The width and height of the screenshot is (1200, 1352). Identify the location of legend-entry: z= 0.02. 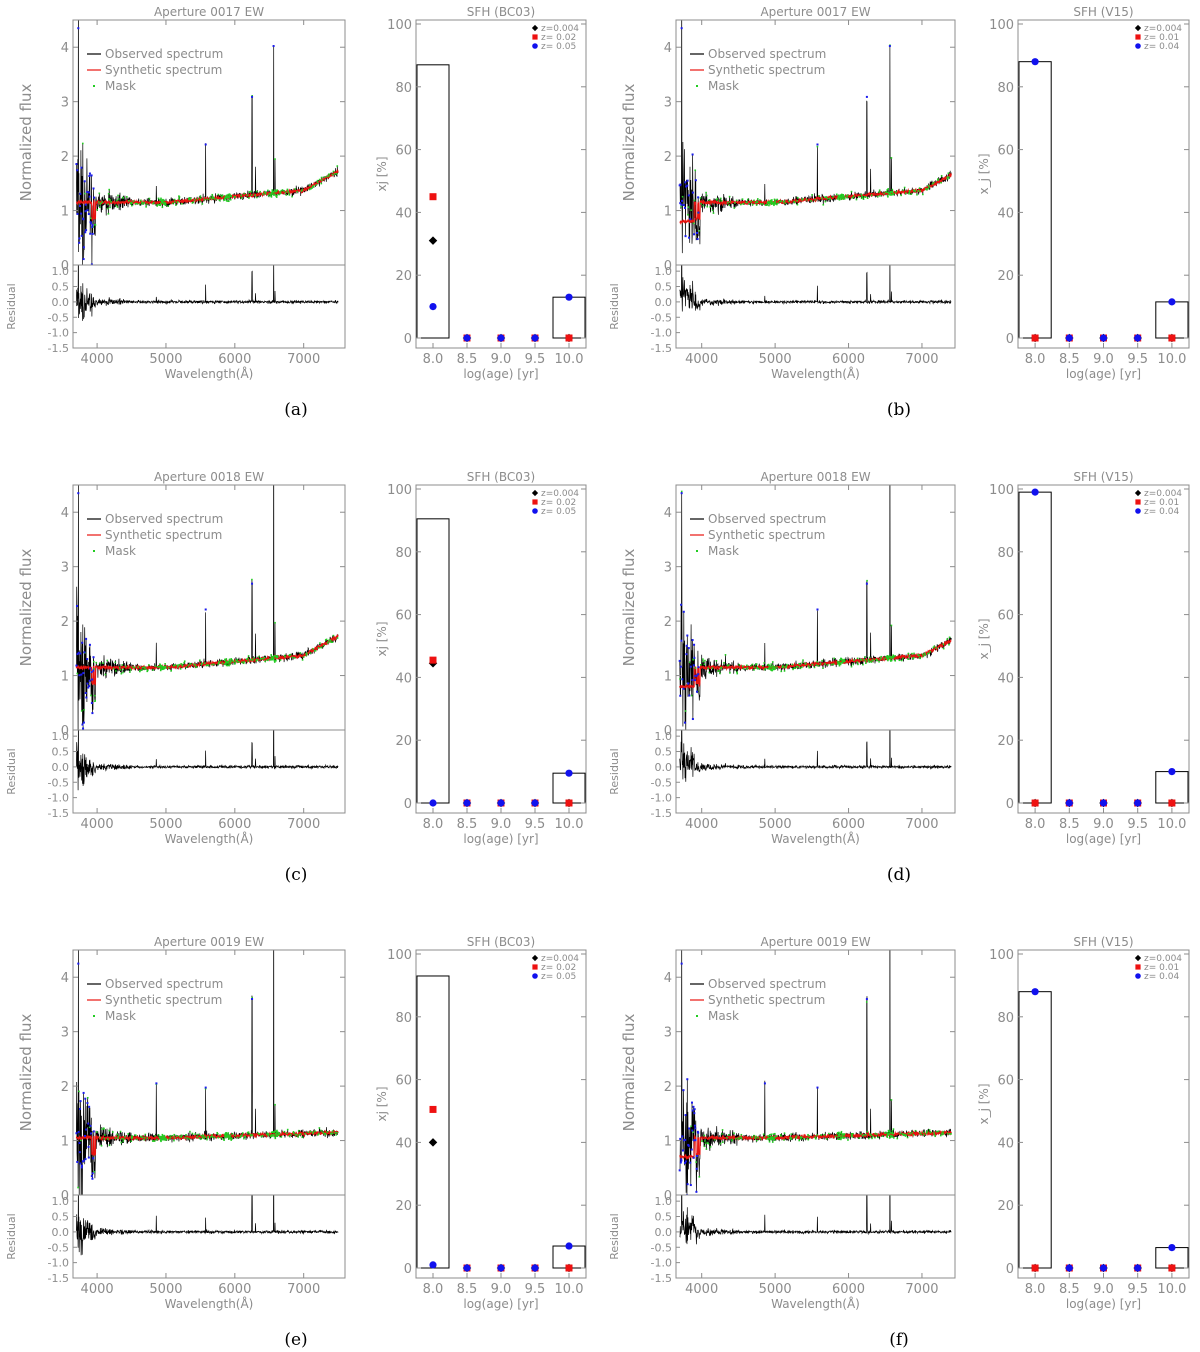
(558, 968).